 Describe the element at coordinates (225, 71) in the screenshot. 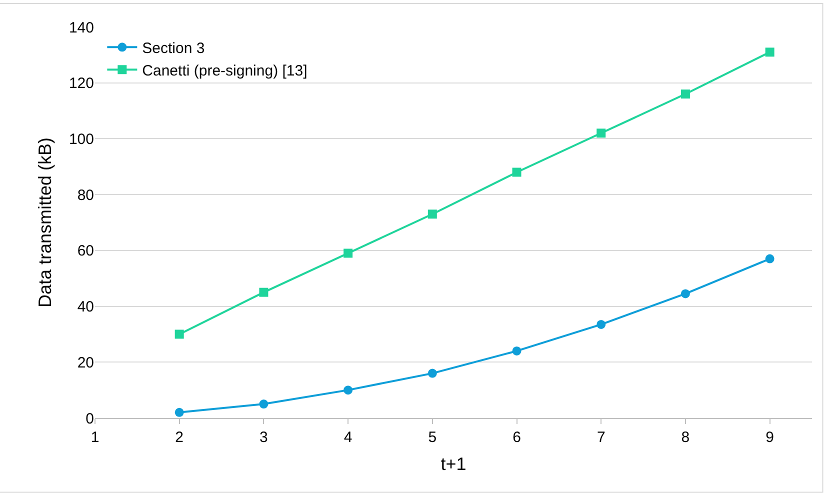

I see `legend-label: Canetti (pre-signing) [13]` at that location.